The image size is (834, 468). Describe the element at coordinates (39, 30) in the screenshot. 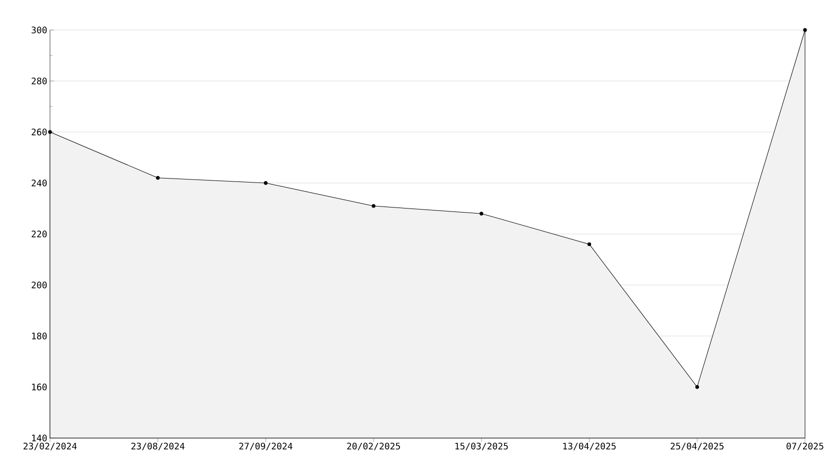

I see `y-tick-label: 300` at that location.